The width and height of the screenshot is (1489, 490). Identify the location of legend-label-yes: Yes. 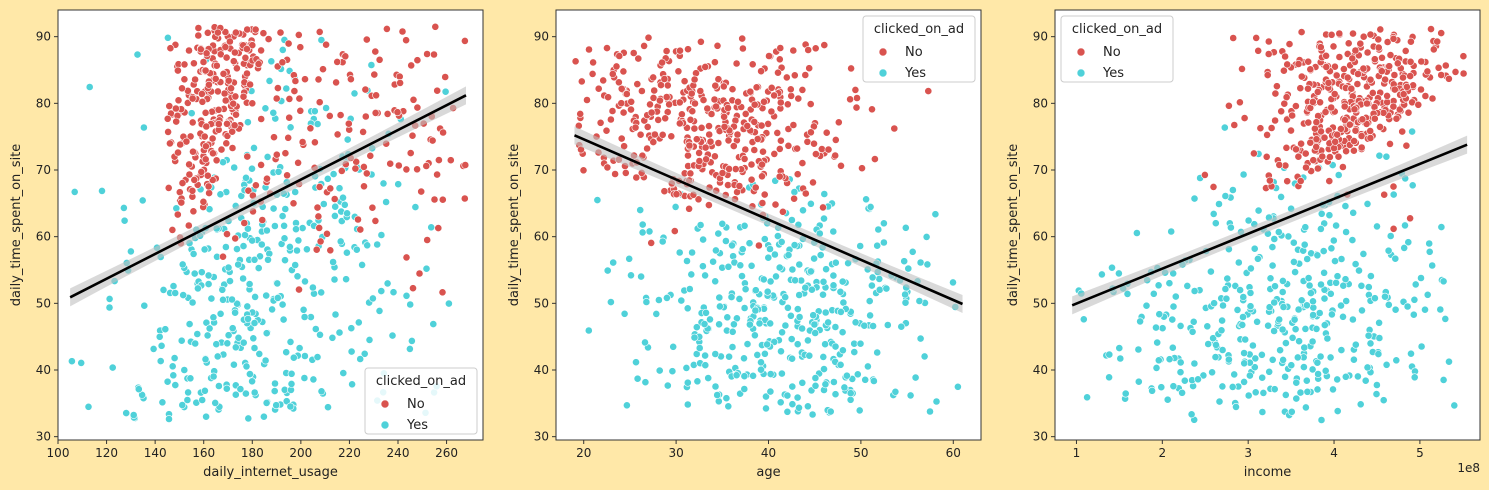
(417, 425).